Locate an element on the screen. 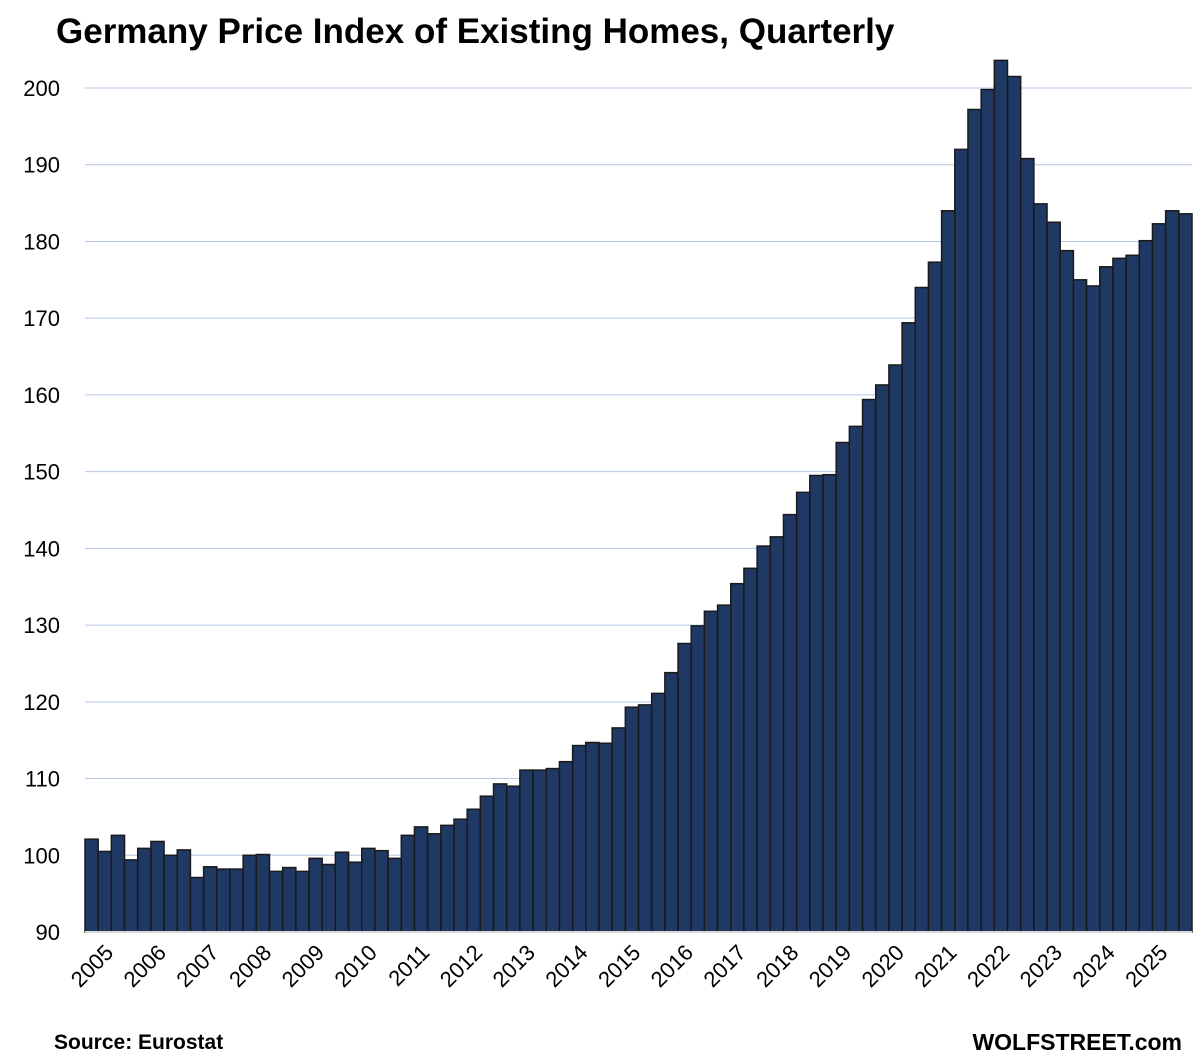 Image resolution: width=1200 pixels, height=1064 pixels. watermark: WOLFSTREET.com is located at coordinates (1077, 1042).